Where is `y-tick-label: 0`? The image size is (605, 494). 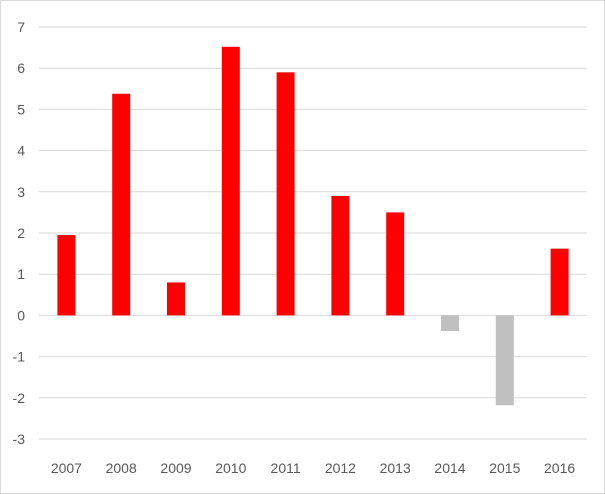 y-tick-label: 0 is located at coordinates (21, 315).